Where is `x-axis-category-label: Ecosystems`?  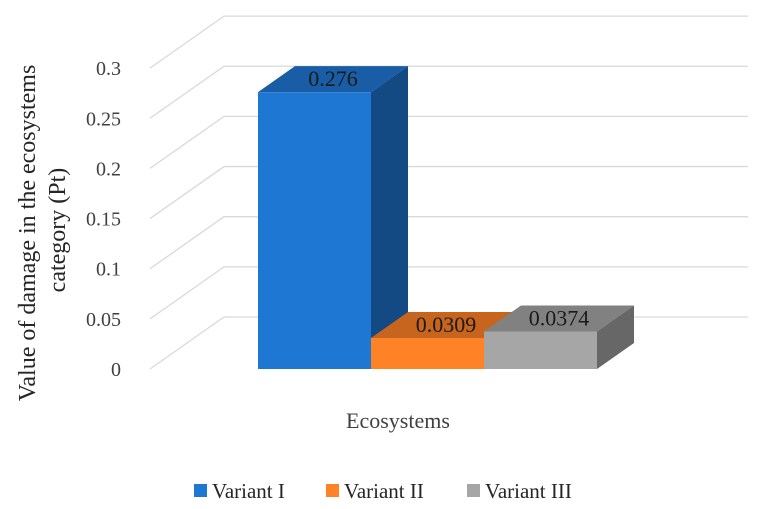
x-axis-category-label: Ecosystems is located at coordinates (398, 420).